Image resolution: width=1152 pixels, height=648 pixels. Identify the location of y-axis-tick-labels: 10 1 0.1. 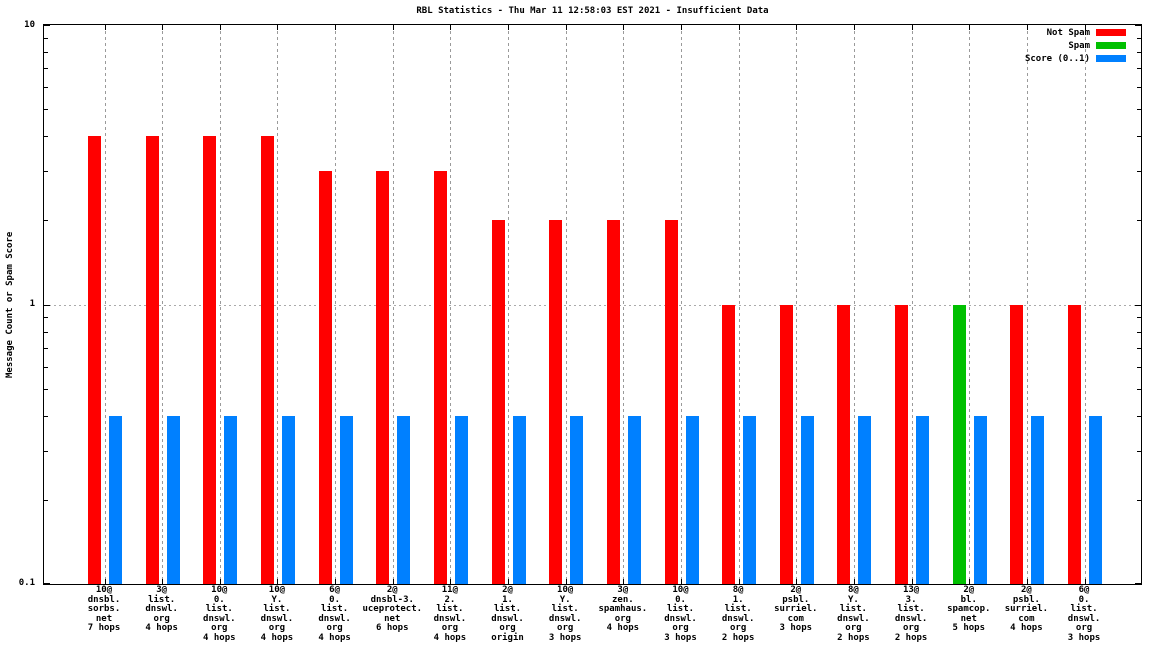
(19, 304).